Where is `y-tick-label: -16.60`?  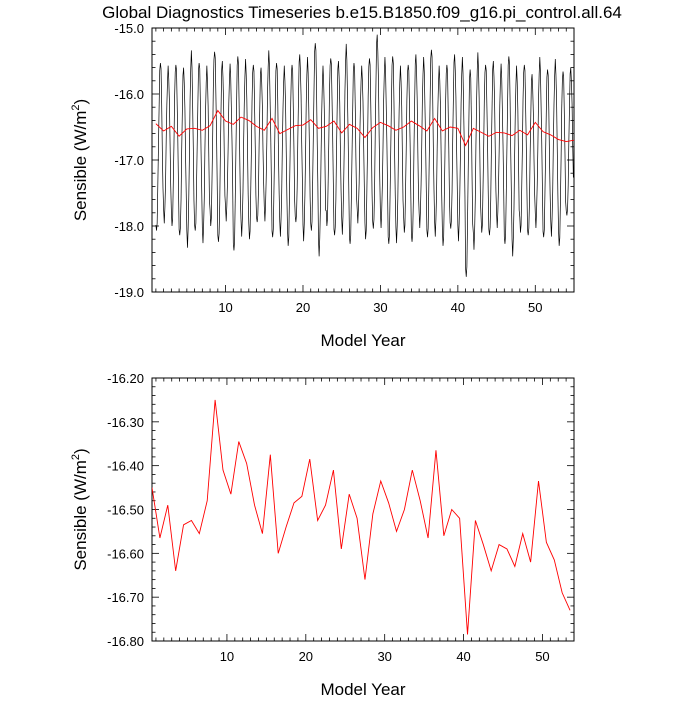
y-tick-label: -16.60 is located at coordinates (125, 553).